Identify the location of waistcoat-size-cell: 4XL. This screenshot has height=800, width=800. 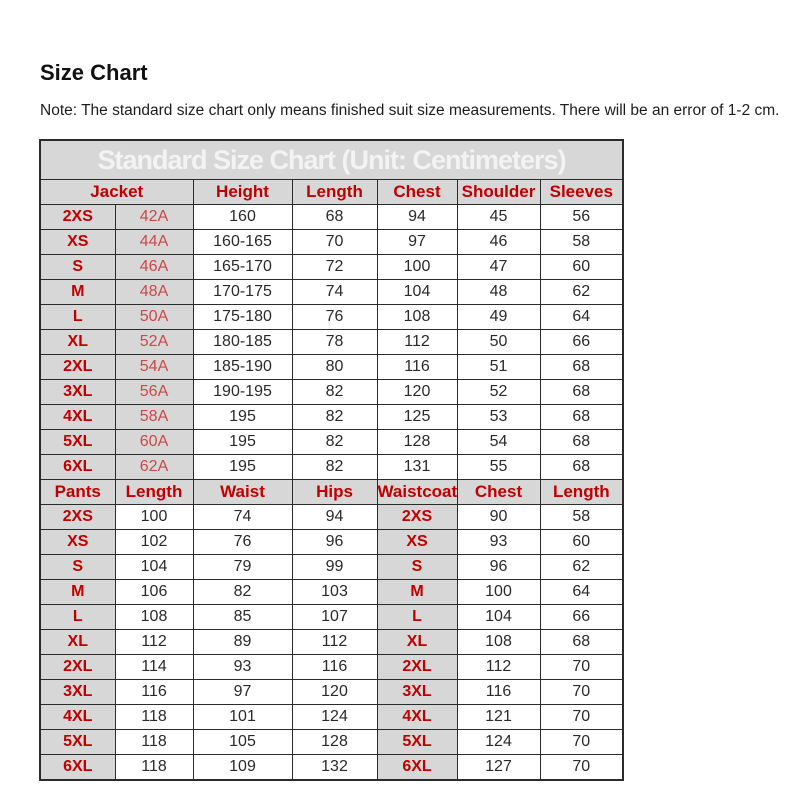
(417, 717).